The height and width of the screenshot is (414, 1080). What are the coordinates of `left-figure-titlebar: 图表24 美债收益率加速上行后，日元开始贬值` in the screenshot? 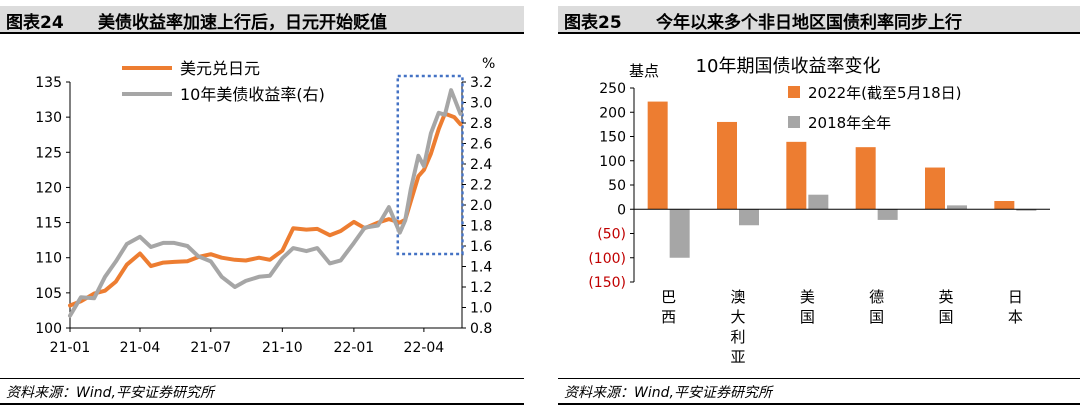 It's located at (262, 20).